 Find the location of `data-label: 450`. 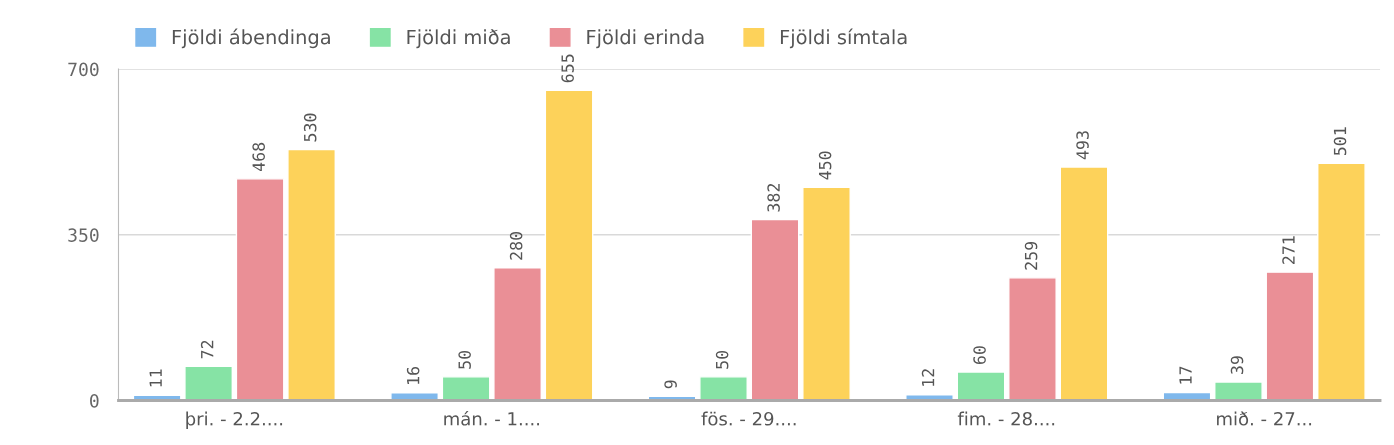

data-label: 450 is located at coordinates (825, 165).